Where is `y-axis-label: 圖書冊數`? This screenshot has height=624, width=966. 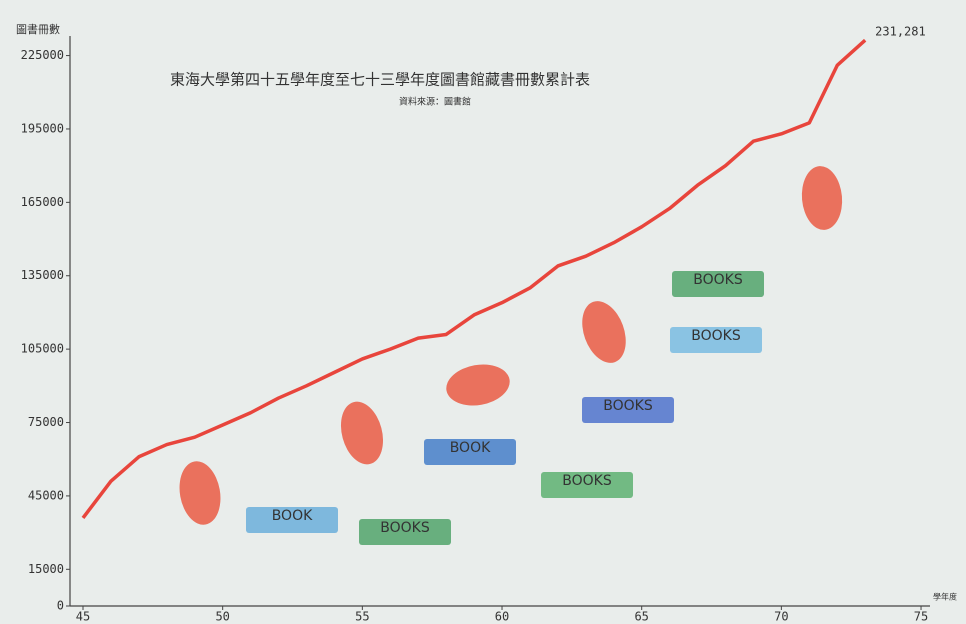 y-axis-label: 圖書冊數 is located at coordinates (38, 29).